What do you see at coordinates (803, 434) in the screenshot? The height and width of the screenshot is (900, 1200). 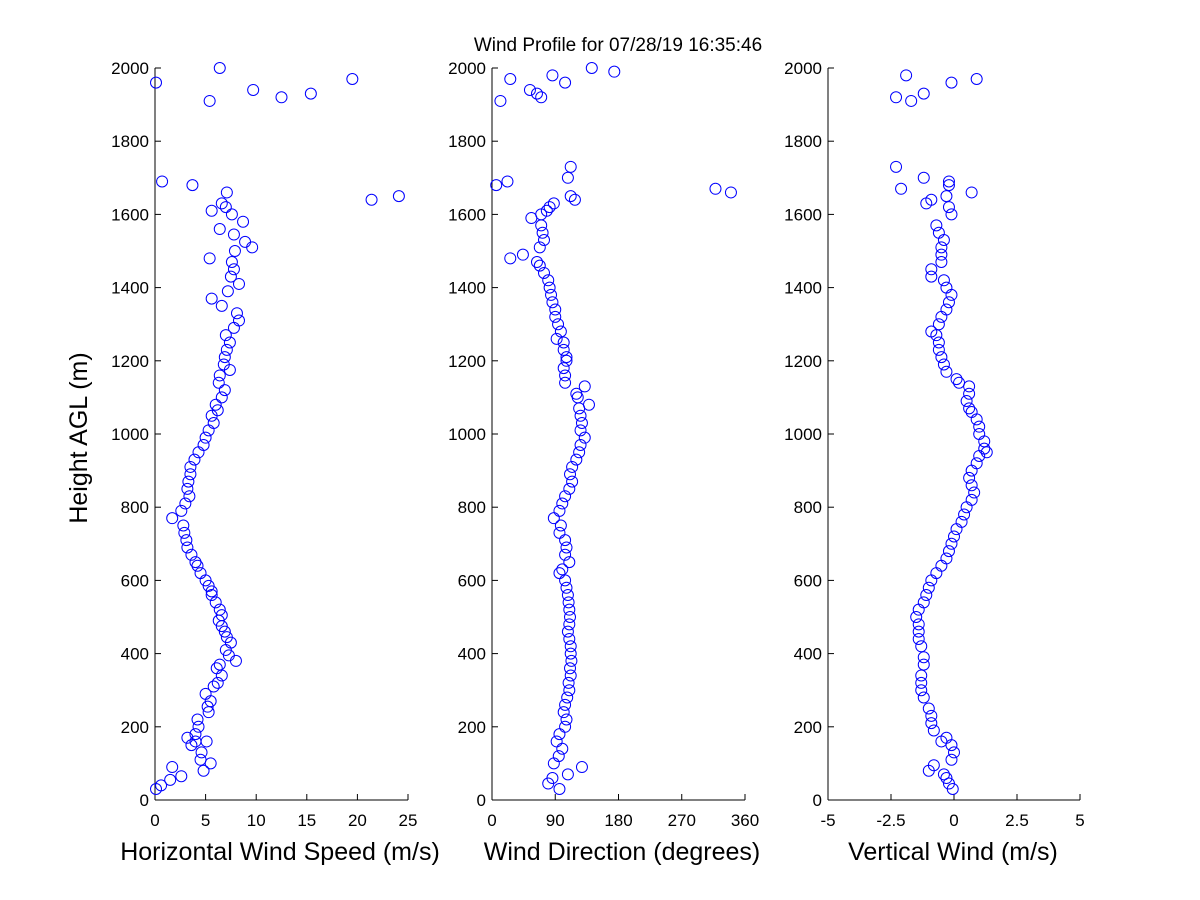 I see `vertical-y-tick-label: 1000` at bounding box center [803, 434].